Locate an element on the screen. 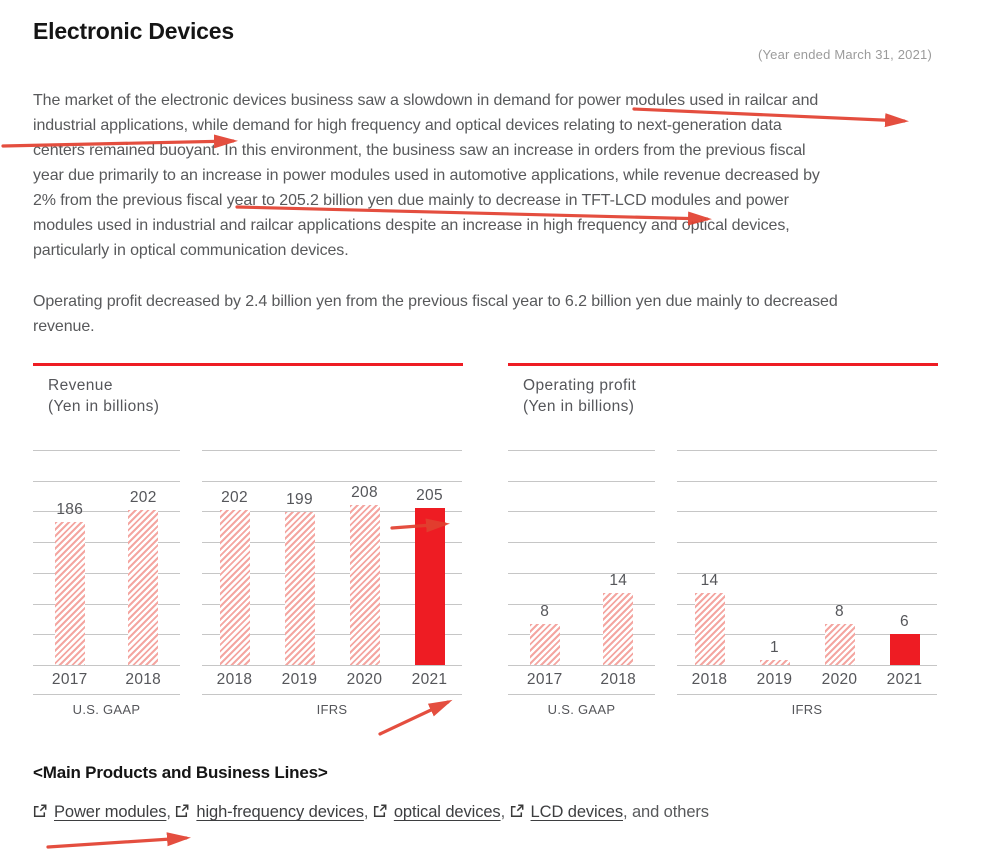 This screenshot has width=995, height=861. bar-2019 is located at coordinates (299, 588).